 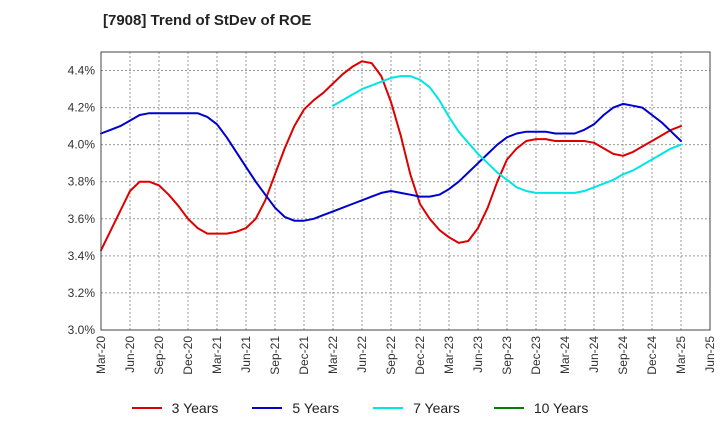 I want to click on legend-item-3-years: 3 Years, so click(x=175, y=408).